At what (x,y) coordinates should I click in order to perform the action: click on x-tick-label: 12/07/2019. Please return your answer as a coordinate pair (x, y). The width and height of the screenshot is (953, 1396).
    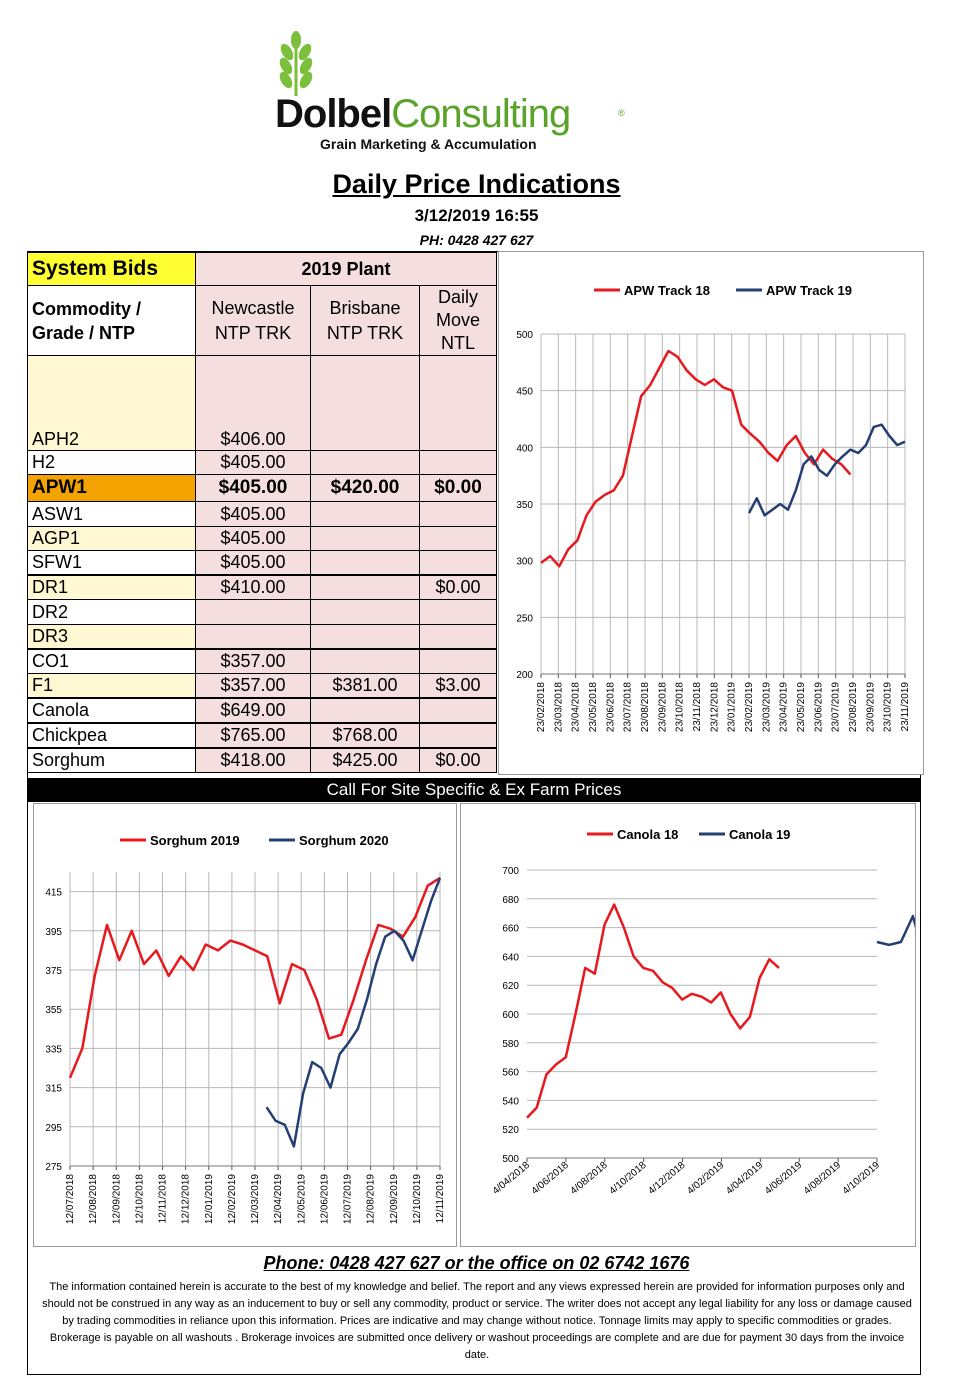
    Looking at the image, I should click on (348, 1199).